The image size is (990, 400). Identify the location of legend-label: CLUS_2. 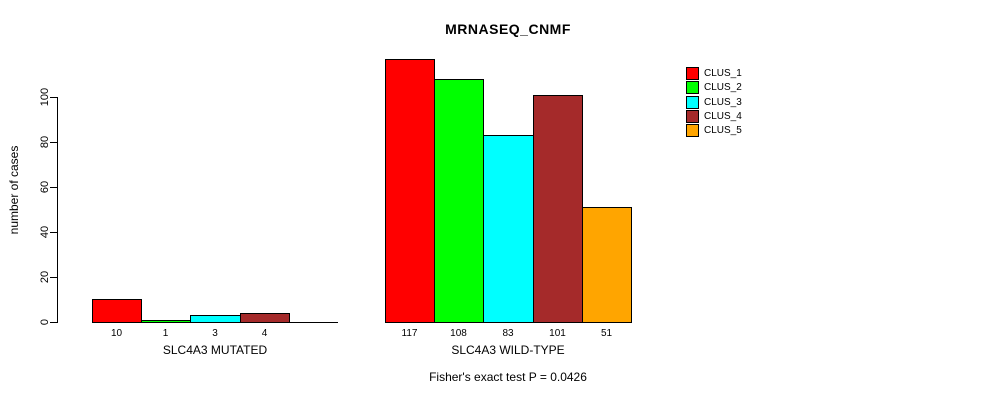
(723, 87).